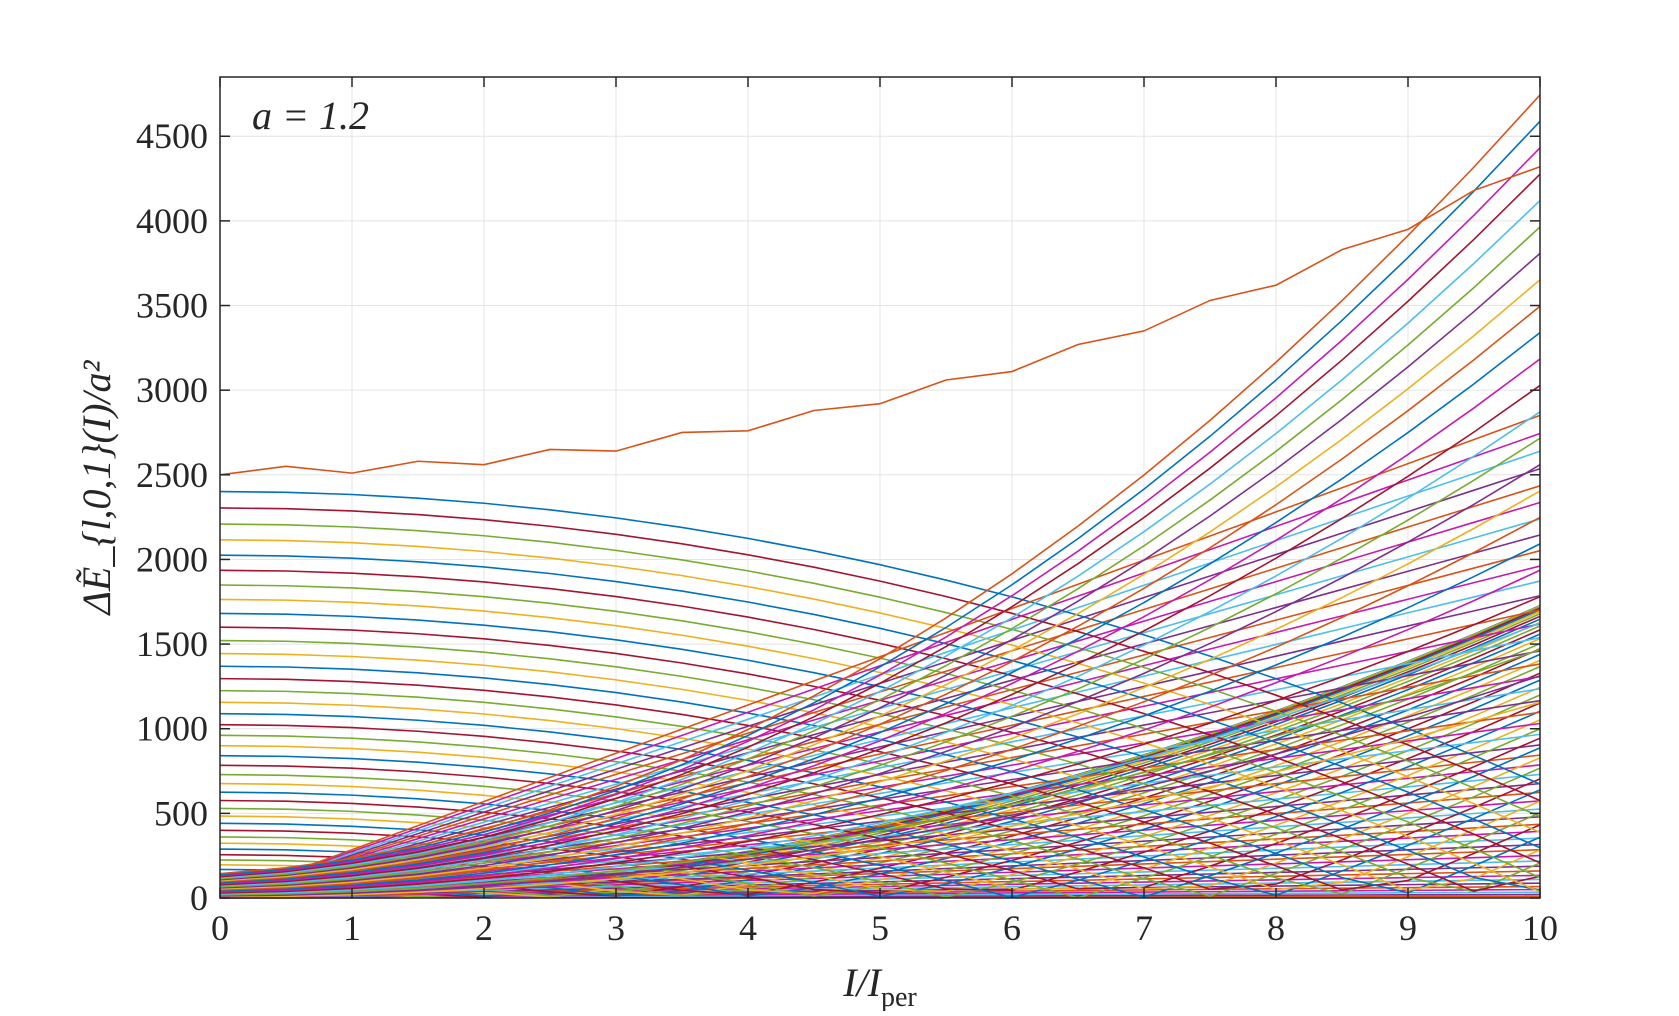 This screenshot has height=1016, width=1679. What do you see at coordinates (172, 390) in the screenshot?
I see `y-tick-label: 3000` at bounding box center [172, 390].